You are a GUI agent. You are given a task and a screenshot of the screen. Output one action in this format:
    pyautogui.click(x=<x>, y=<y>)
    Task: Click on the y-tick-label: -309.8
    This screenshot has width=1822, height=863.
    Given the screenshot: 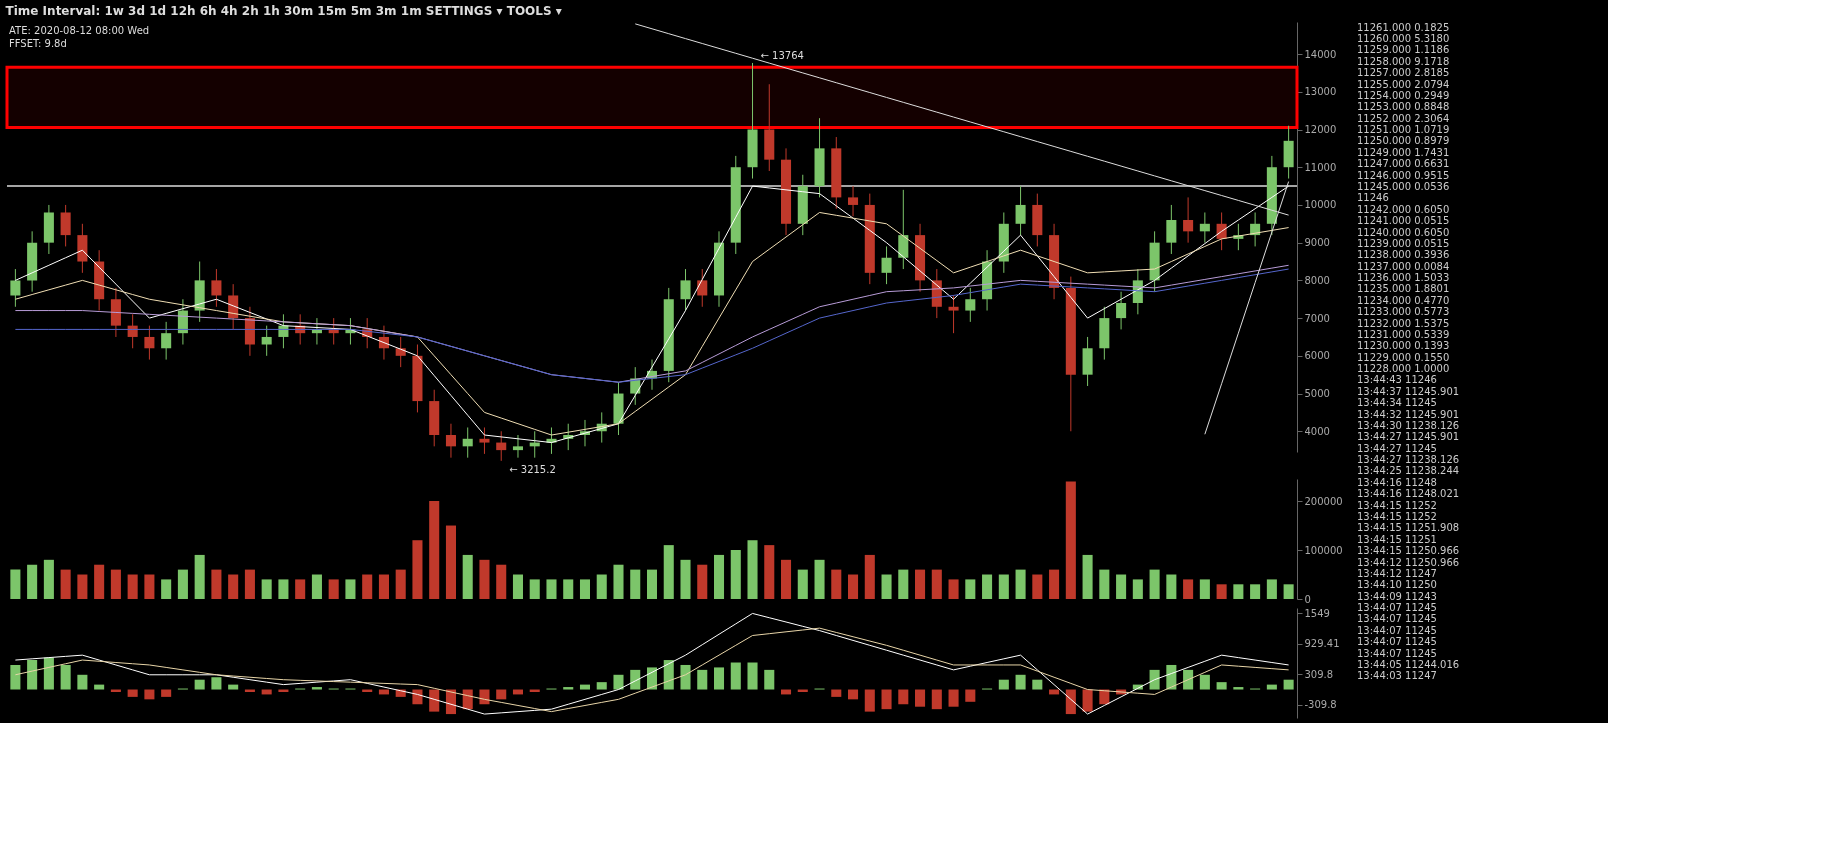 What is the action you would take?
    pyautogui.click(x=1320, y=705)
    